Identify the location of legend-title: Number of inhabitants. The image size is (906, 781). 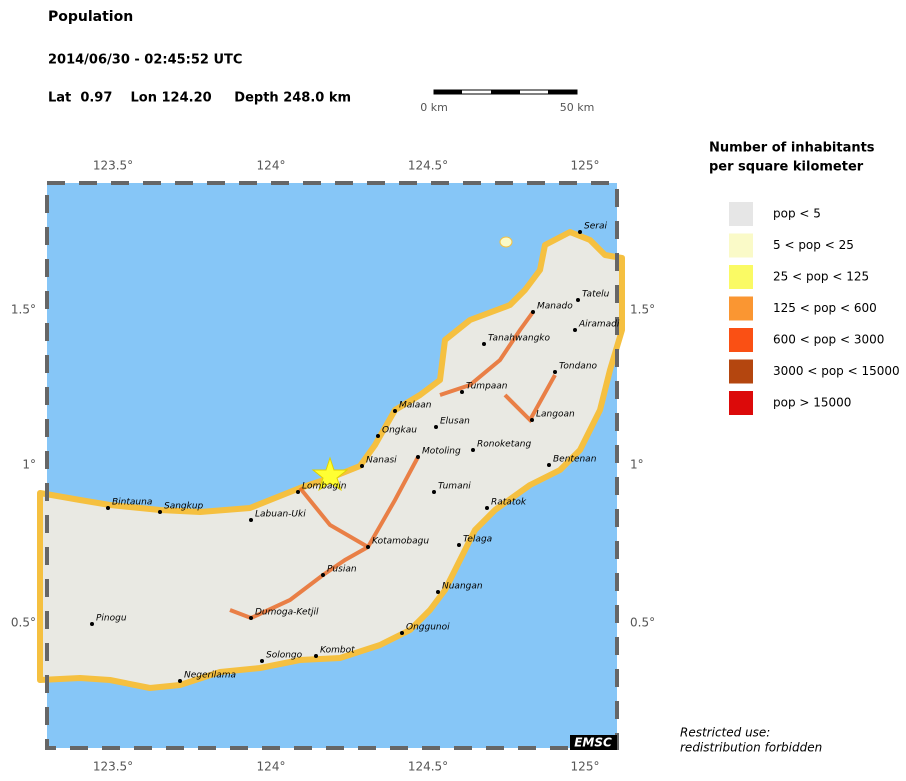
(792, 148).